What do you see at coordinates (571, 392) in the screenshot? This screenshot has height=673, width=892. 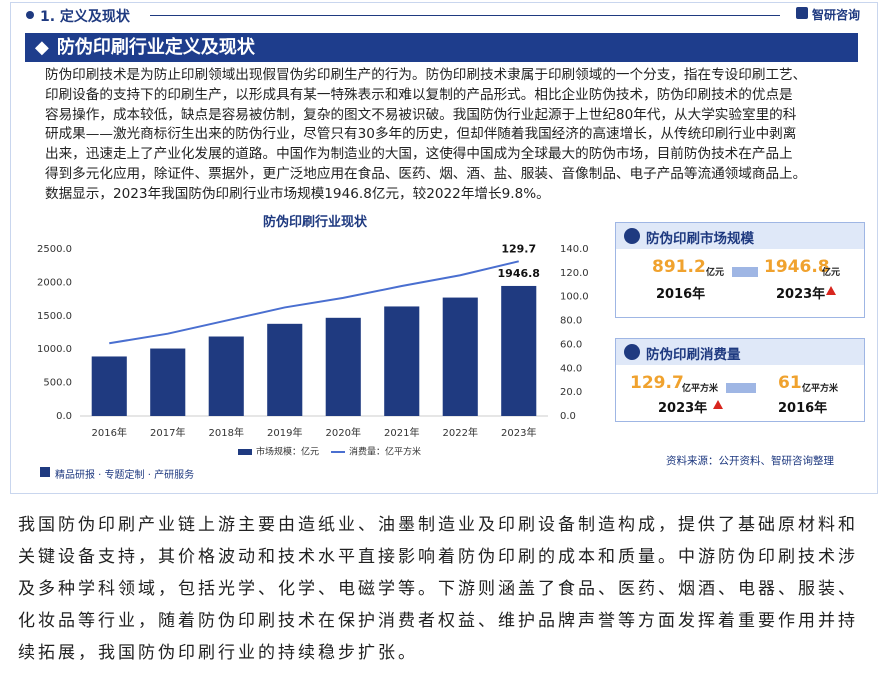 I see `y2-tick-label: 20.0` at bounding box center [571, 392].